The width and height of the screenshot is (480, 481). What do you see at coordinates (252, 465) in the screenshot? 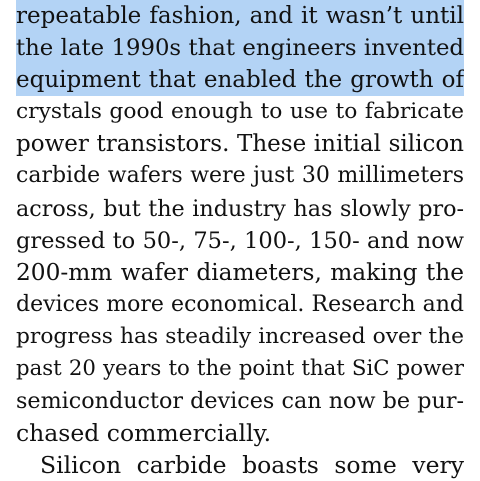
I see `text-line: Silicon carbide boasts some very` at bounding box center [252, 465].